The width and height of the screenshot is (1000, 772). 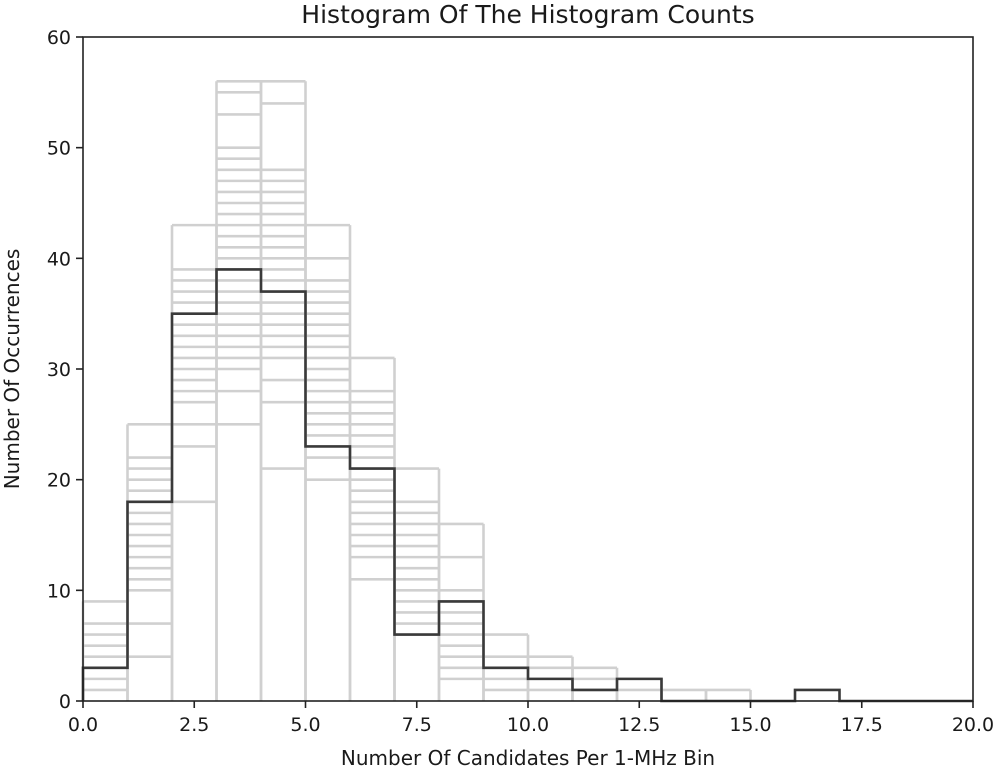 I want to click on svg-text: 0, so click(x=65, y=702).